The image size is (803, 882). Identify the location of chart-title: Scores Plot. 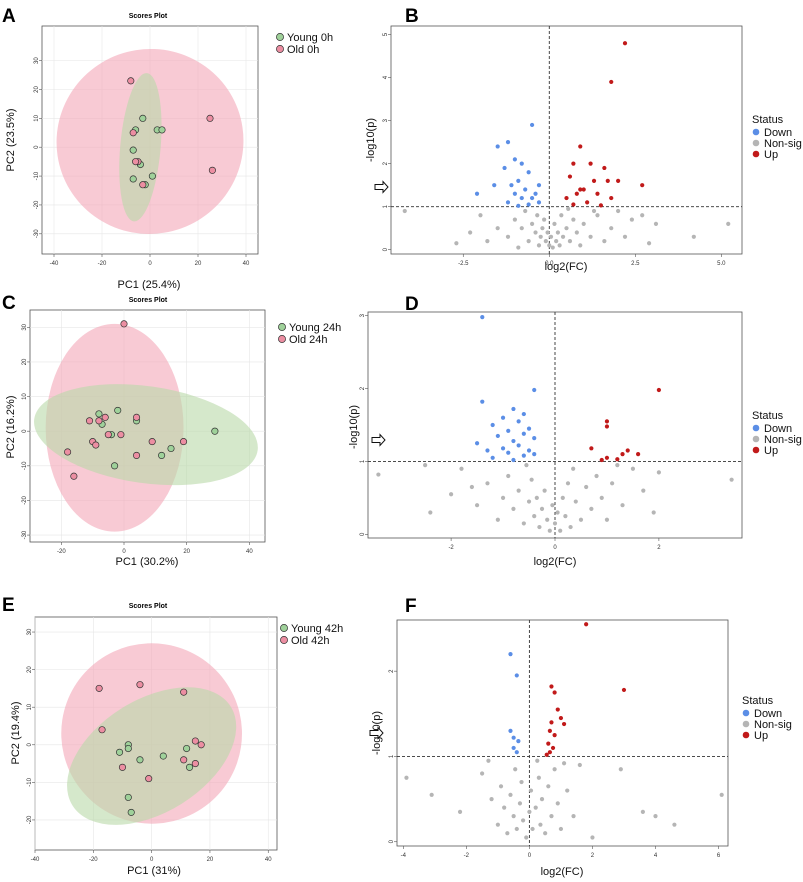
(148, 16).